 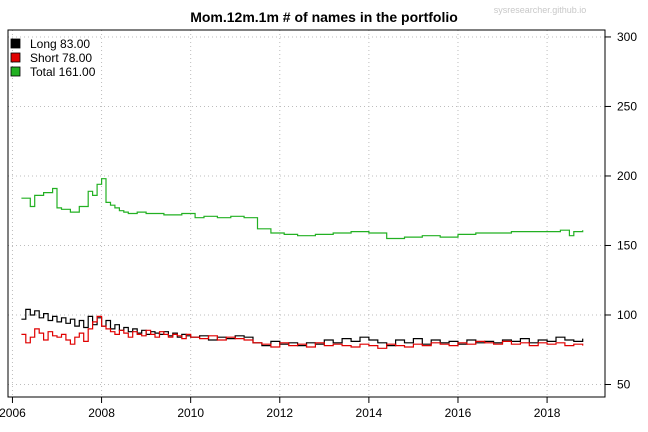 What do you see at coordinates (279, 413) in the screenshot?
I see `x-tick-label: 2012` at bounding box center [279, 413].